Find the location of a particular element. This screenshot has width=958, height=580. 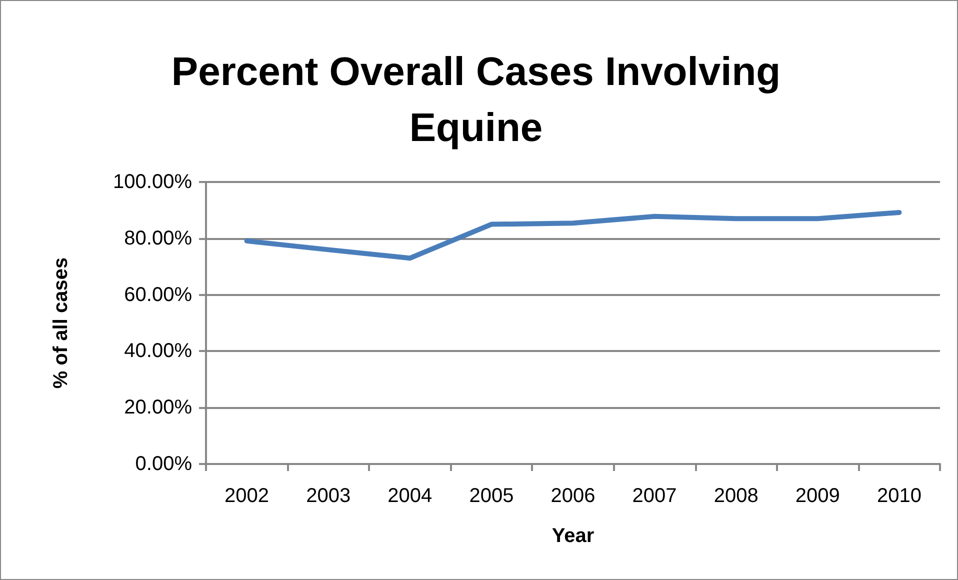

chart-title: Percent Overall Cases Involving Equine is located at coordinates (476, 100).